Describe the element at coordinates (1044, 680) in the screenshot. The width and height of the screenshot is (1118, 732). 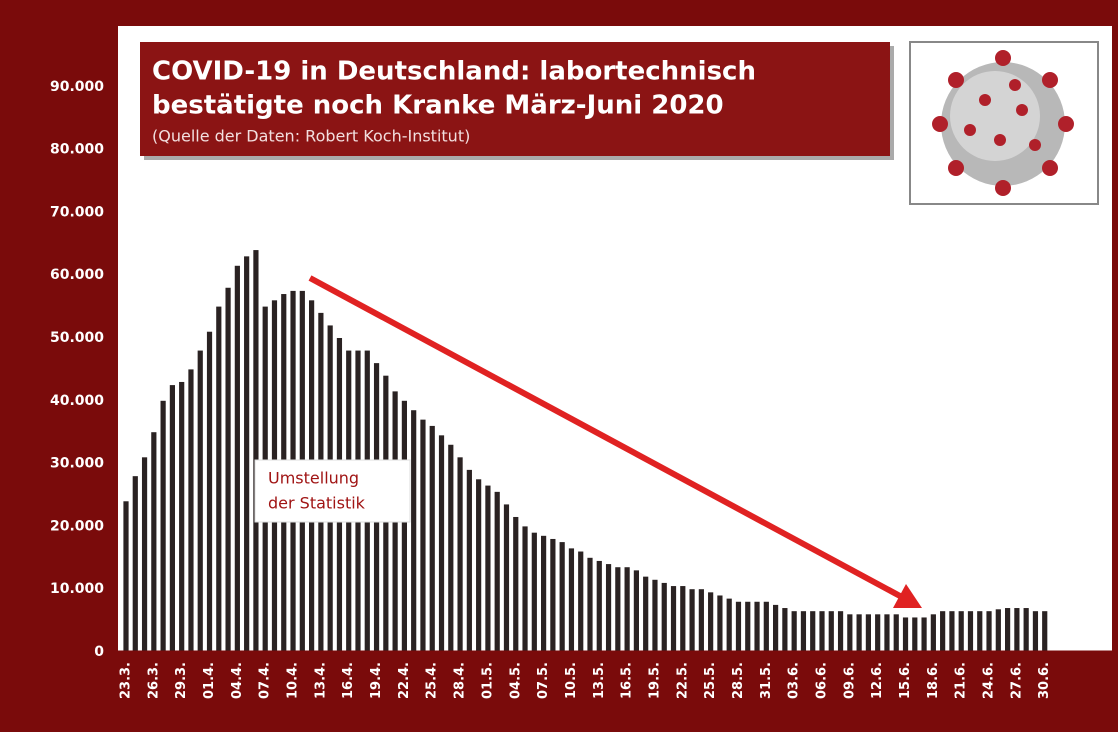
I see `x-tick-label: 30.6.` at that location.